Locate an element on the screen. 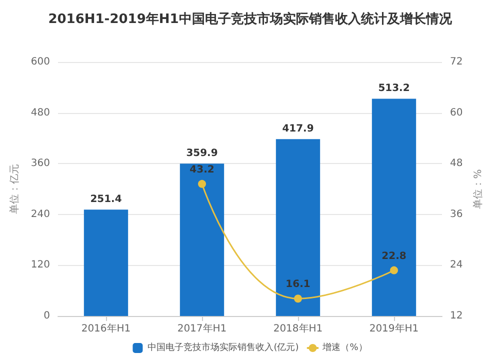 The image size is (500, 362). legend-label: 中国电子竞技市场实际销售收入(亿元) is located at coordinates (223, 347).